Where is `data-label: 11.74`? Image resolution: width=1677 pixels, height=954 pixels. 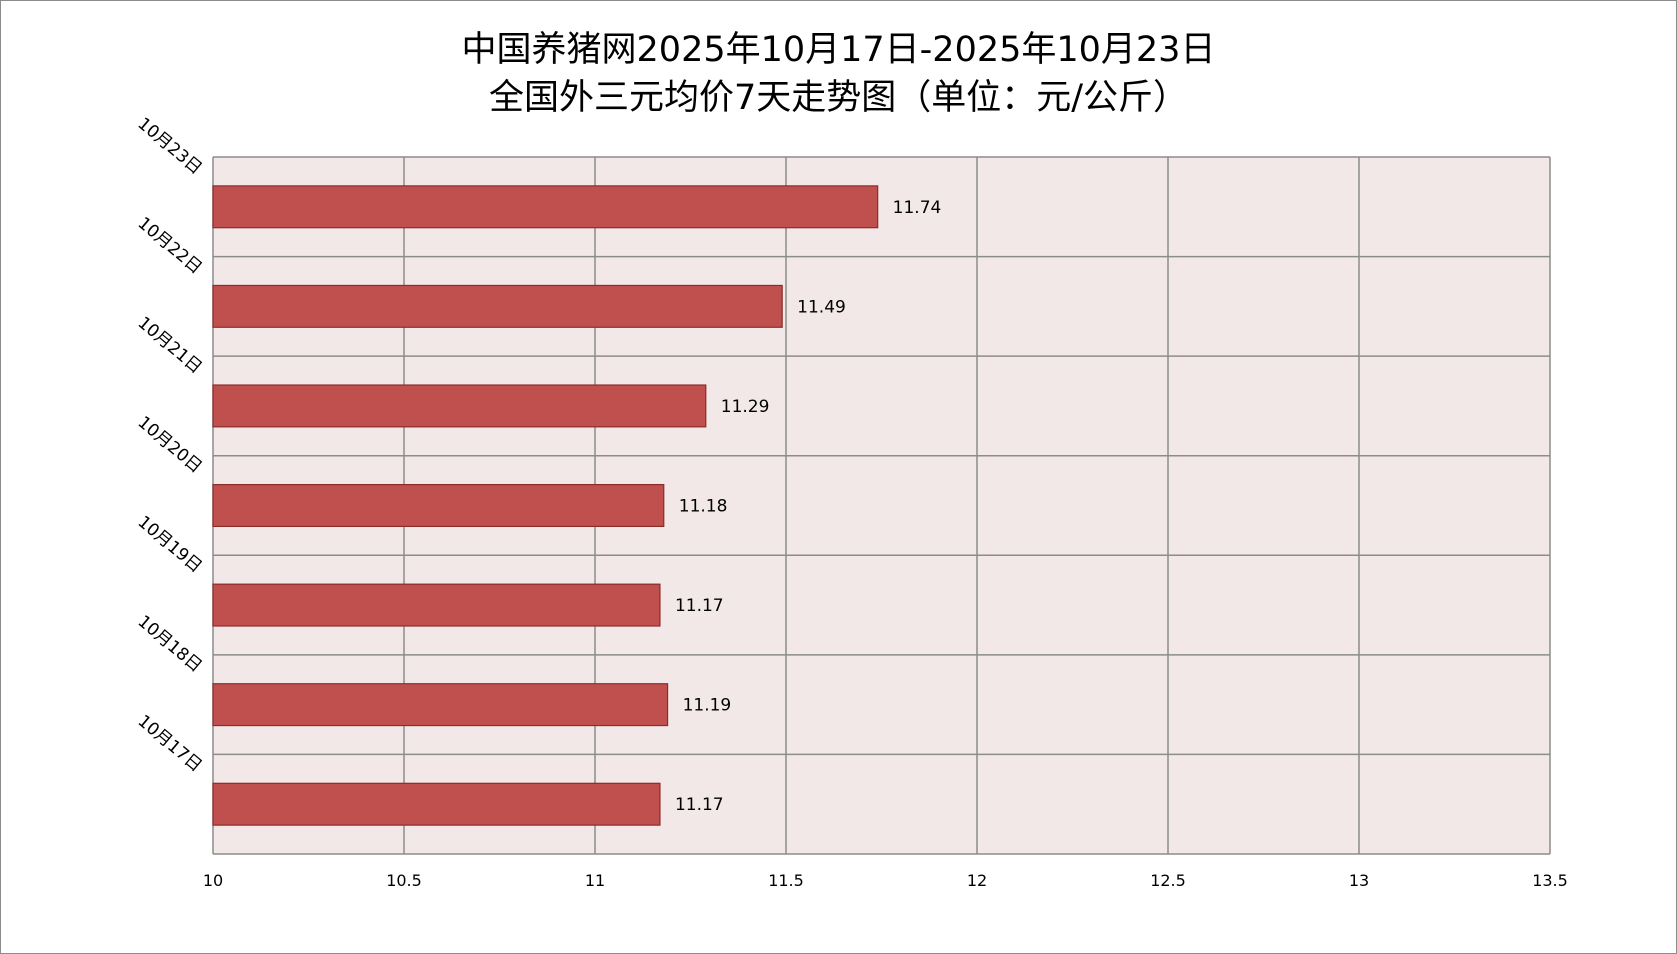
data-label: 11.74 is located at coordinates (917, 208).